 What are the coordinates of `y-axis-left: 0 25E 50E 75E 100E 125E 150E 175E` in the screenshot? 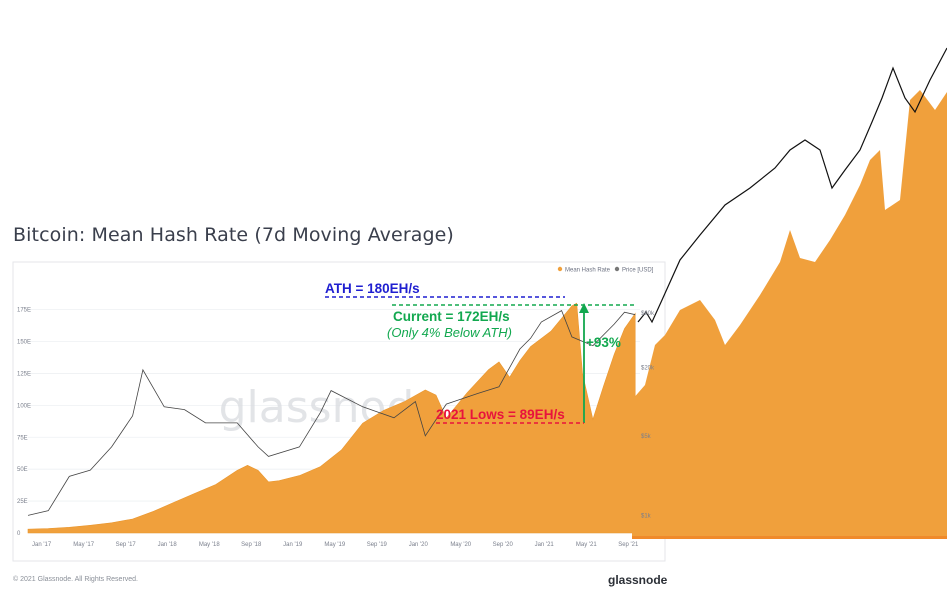 It's located at (24, 422).